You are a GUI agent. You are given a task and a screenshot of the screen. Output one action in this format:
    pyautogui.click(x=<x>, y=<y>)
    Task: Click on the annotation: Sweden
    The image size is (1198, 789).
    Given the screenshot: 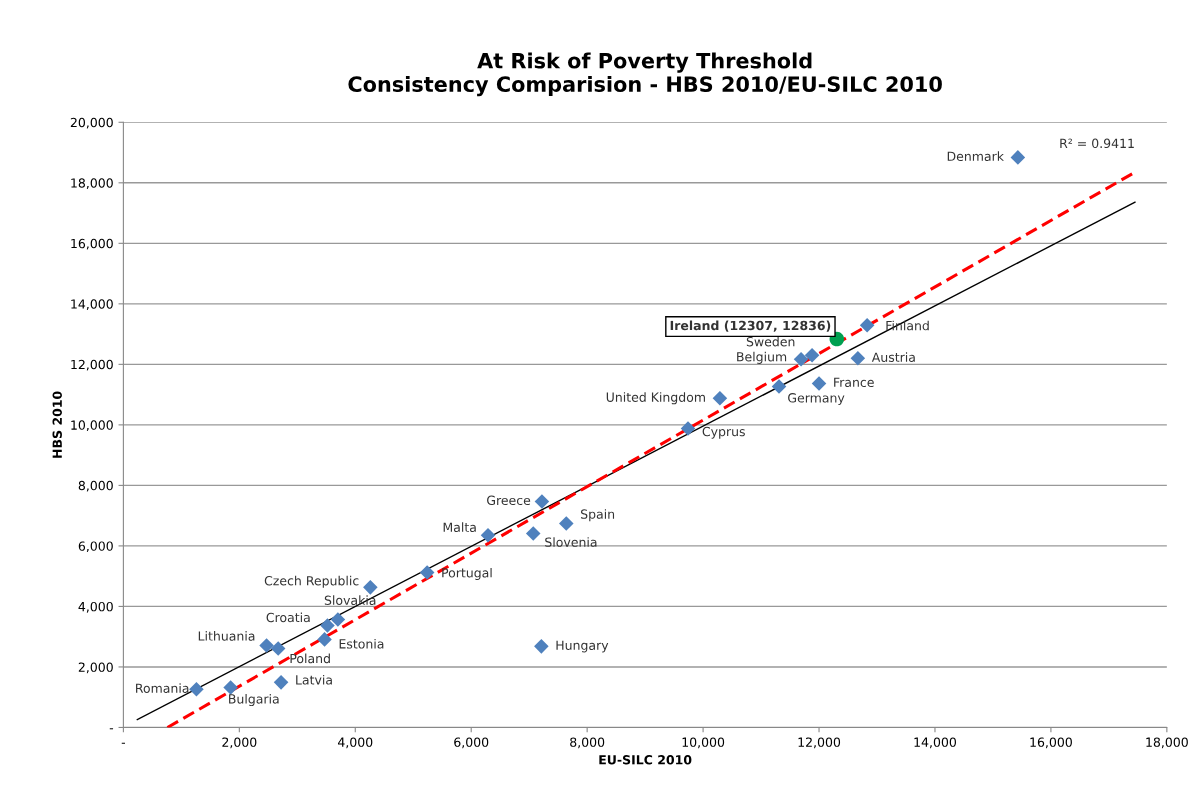 What is the action you would take?
    pyautogui.click(x=770, y=341)
    